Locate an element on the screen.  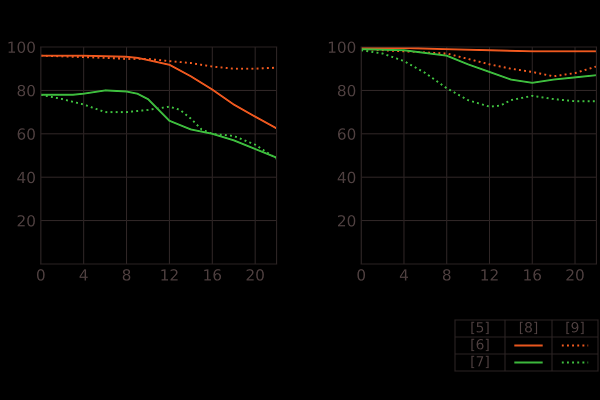
text: [8] is located at coordinates (529, 328).